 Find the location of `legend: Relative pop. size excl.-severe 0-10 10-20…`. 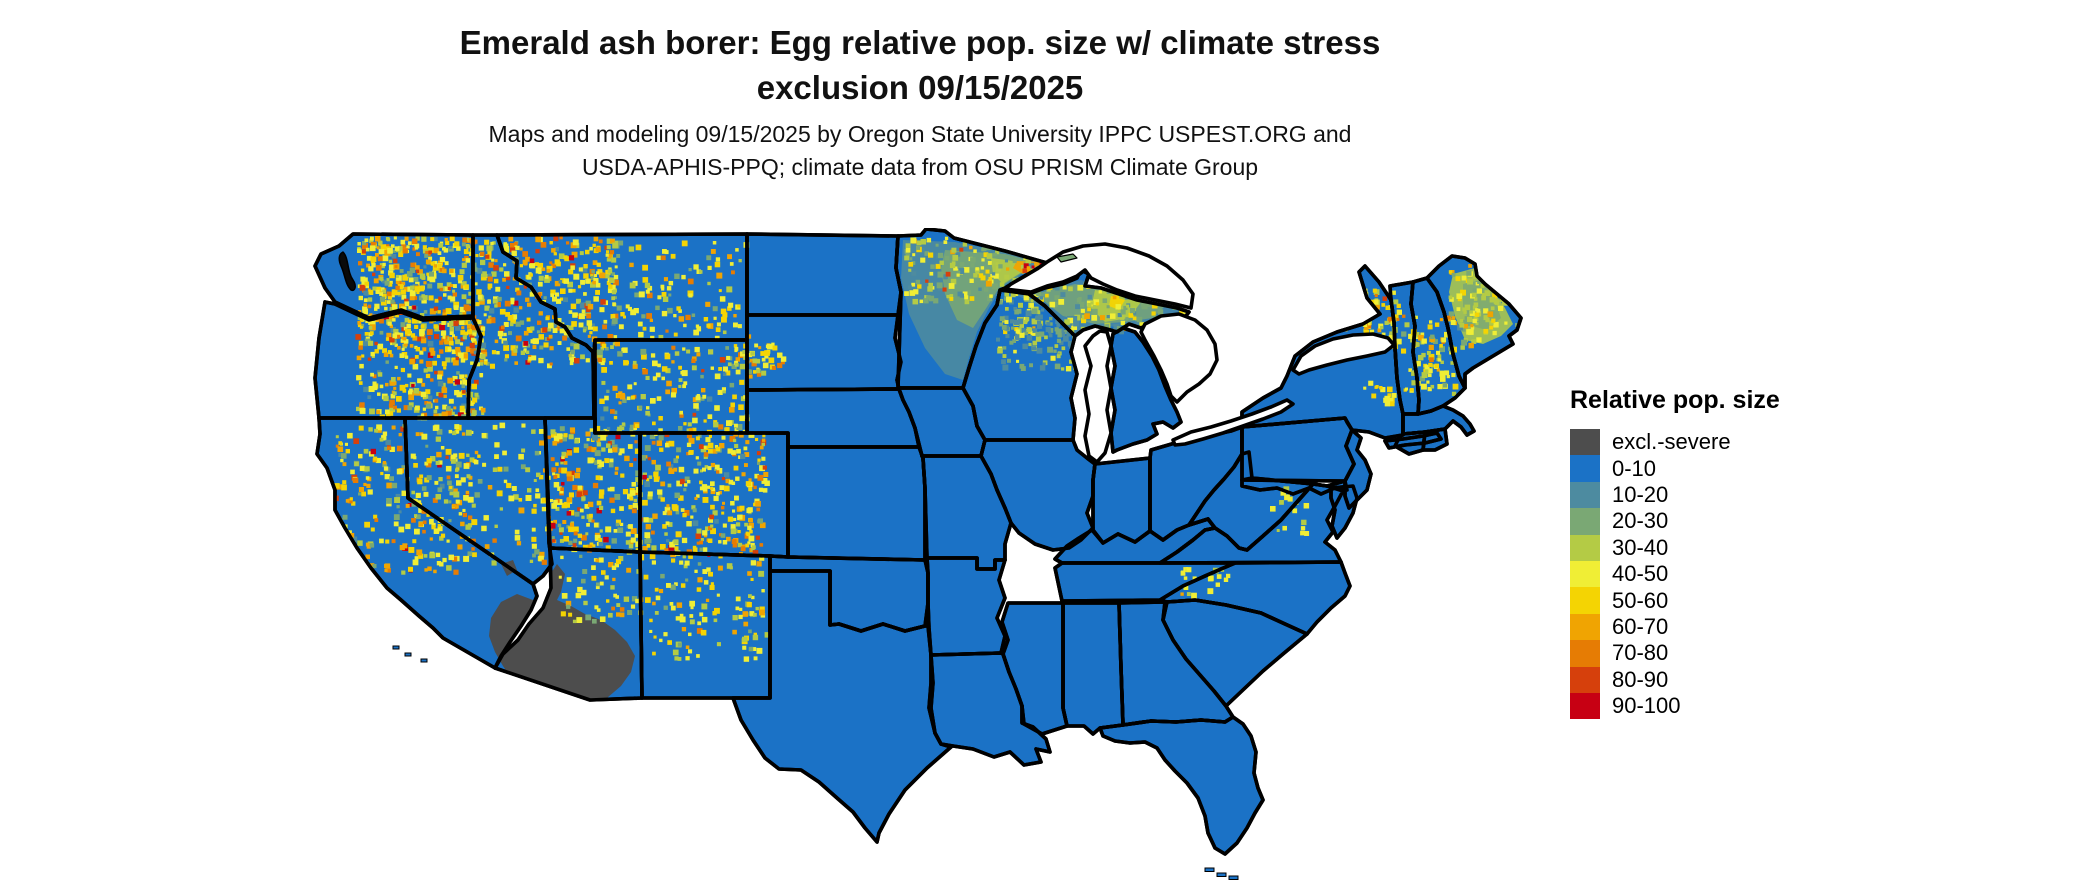

legend: Relative pop. size excl.-severe 0-10 10-20… is located at coordinates (1675, 553).